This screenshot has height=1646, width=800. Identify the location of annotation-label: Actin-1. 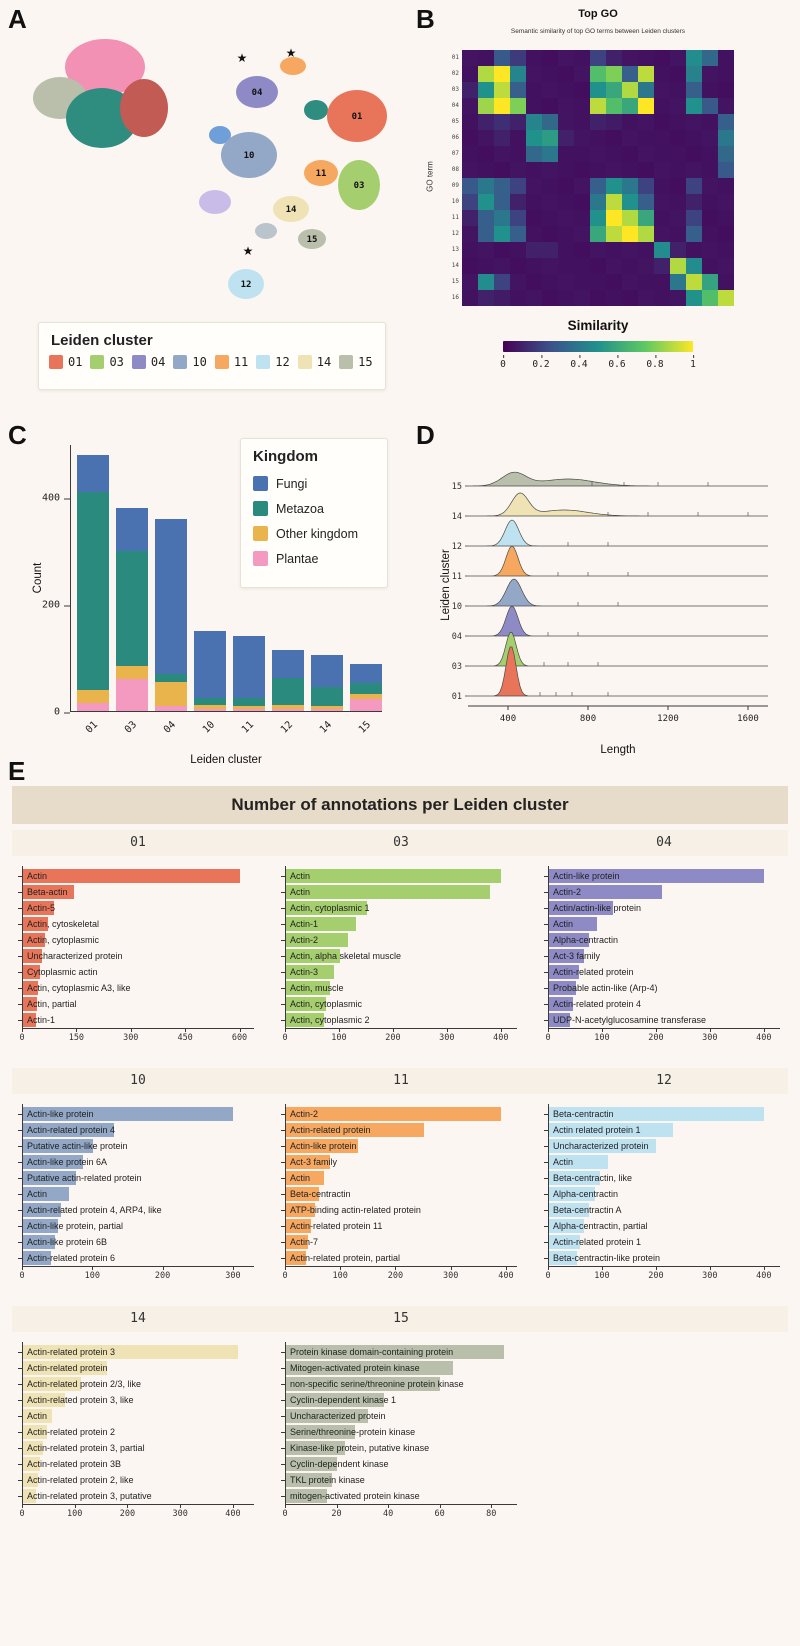
(304, 924).